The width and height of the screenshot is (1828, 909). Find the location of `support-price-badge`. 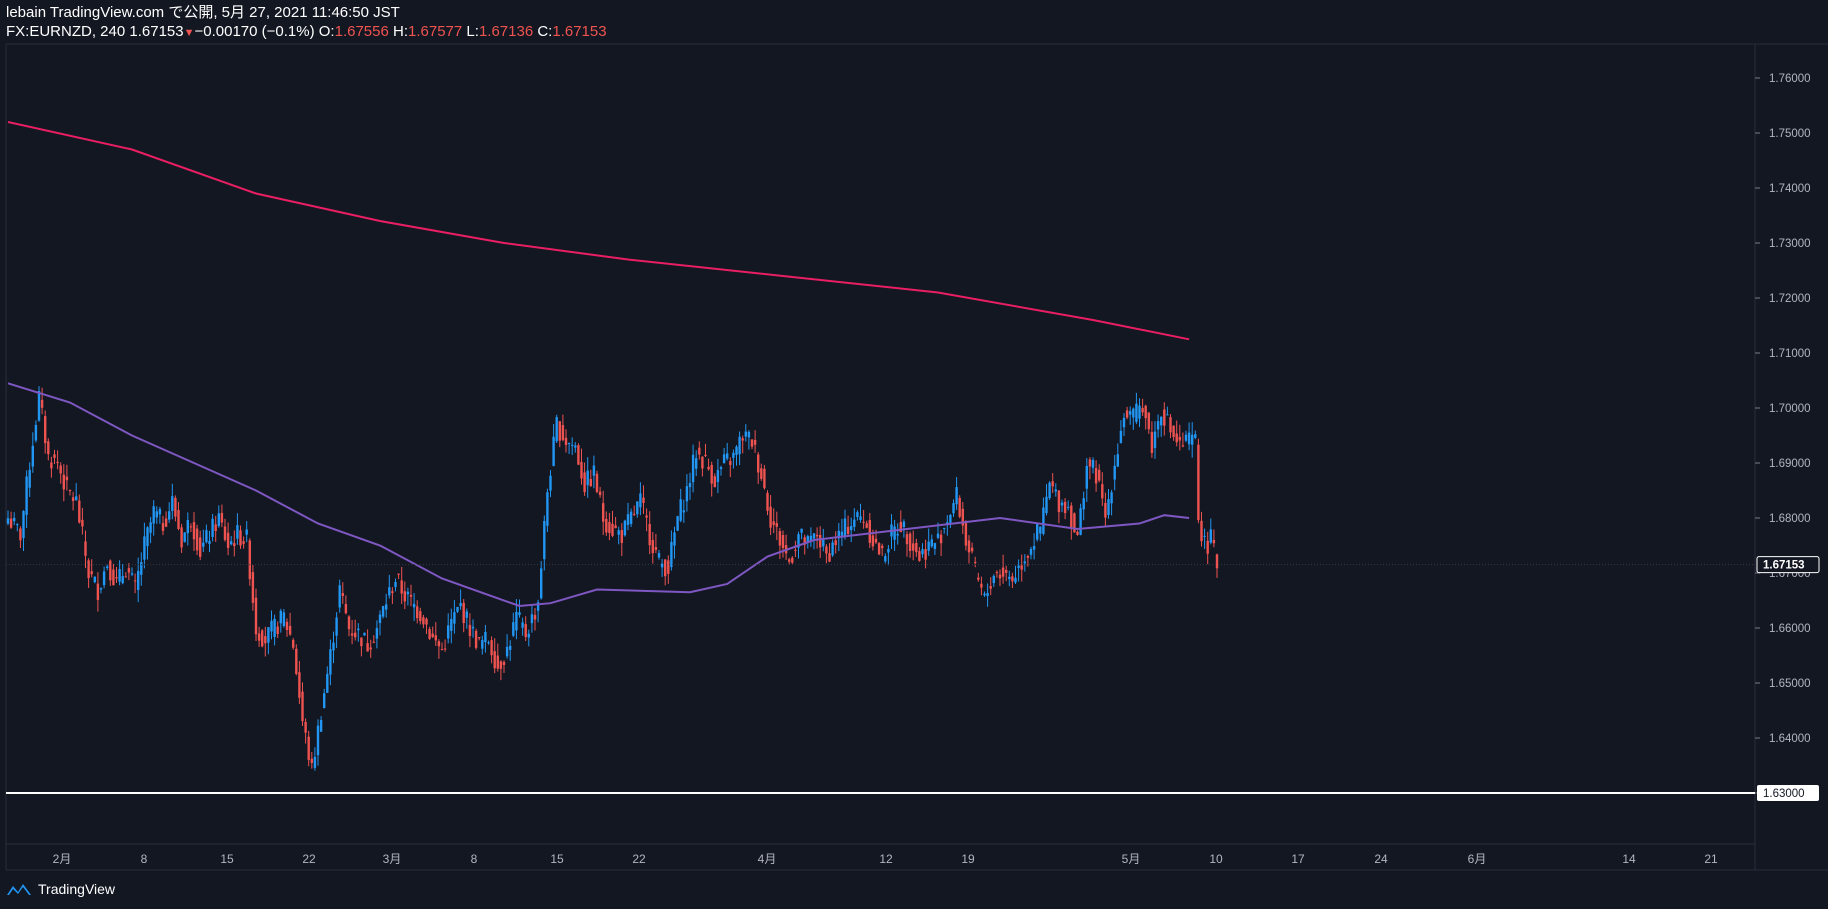

support-price-badge is located at coordinates (1788, 793).